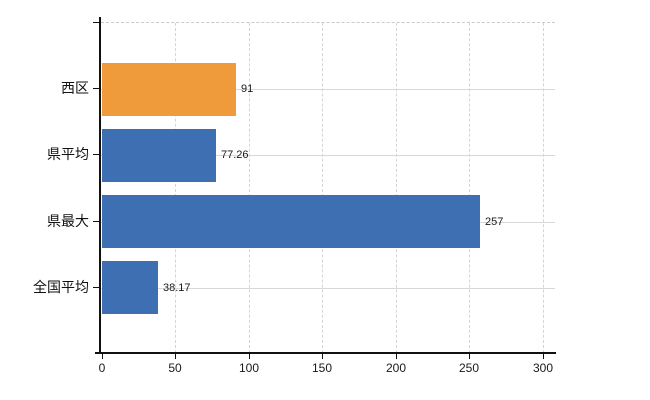 The image size is (650, 400). Describe the element at coordinates (235, 155) in the screenshot. I see `bar-value-label: 77.26` at that location.